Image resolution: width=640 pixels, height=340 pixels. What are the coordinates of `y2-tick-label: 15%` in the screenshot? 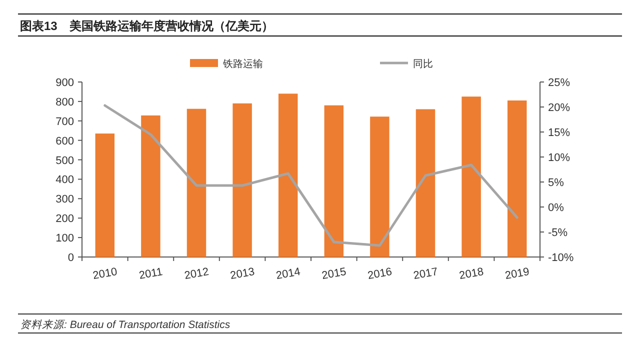 It's located at (559, 133).